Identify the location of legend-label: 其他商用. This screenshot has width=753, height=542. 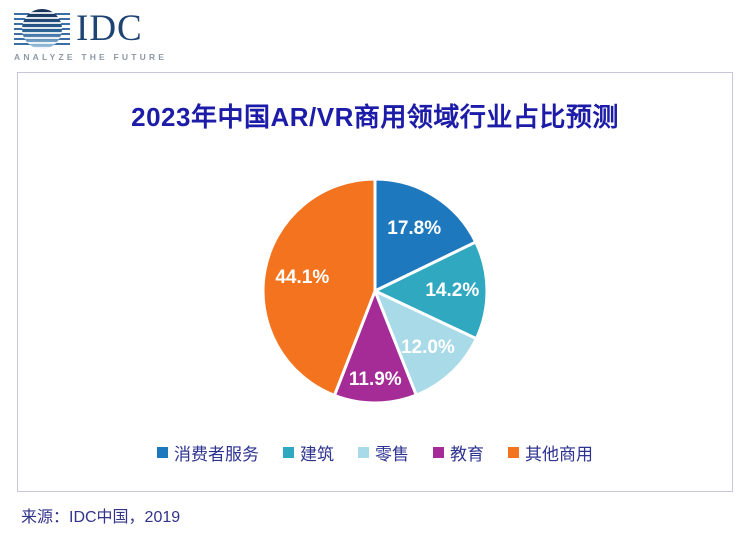
(559, 454).